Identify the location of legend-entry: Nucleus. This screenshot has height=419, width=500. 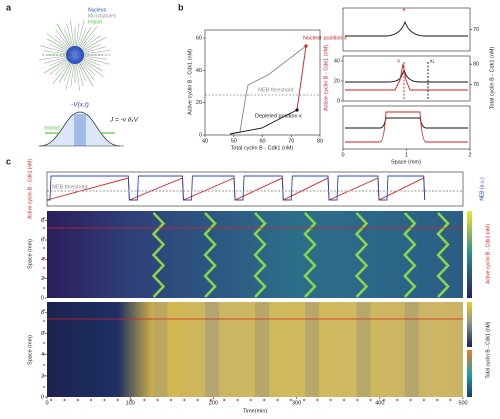
(97, 10).